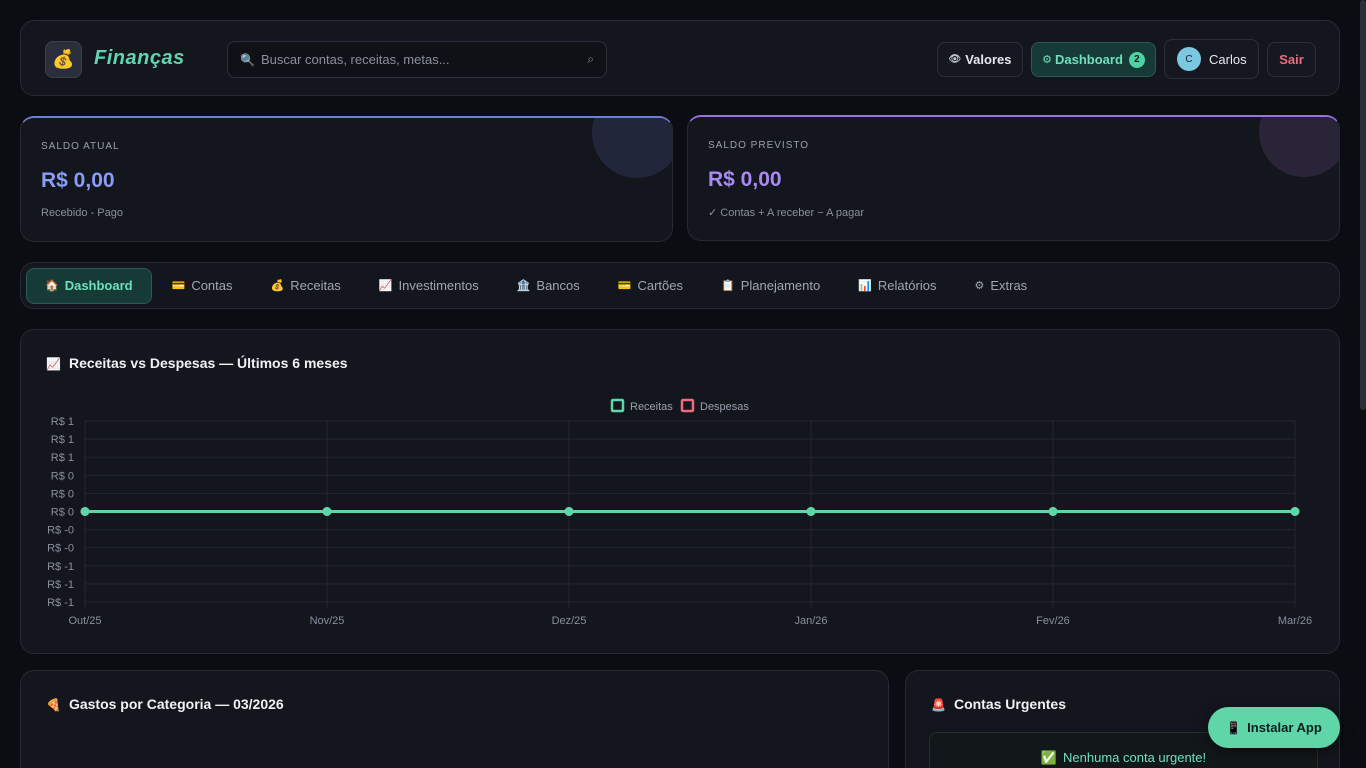  Describe the element at coordinates (1295, 621) in the screenshot. I see `x-tick-label: Mar/26` at that location.